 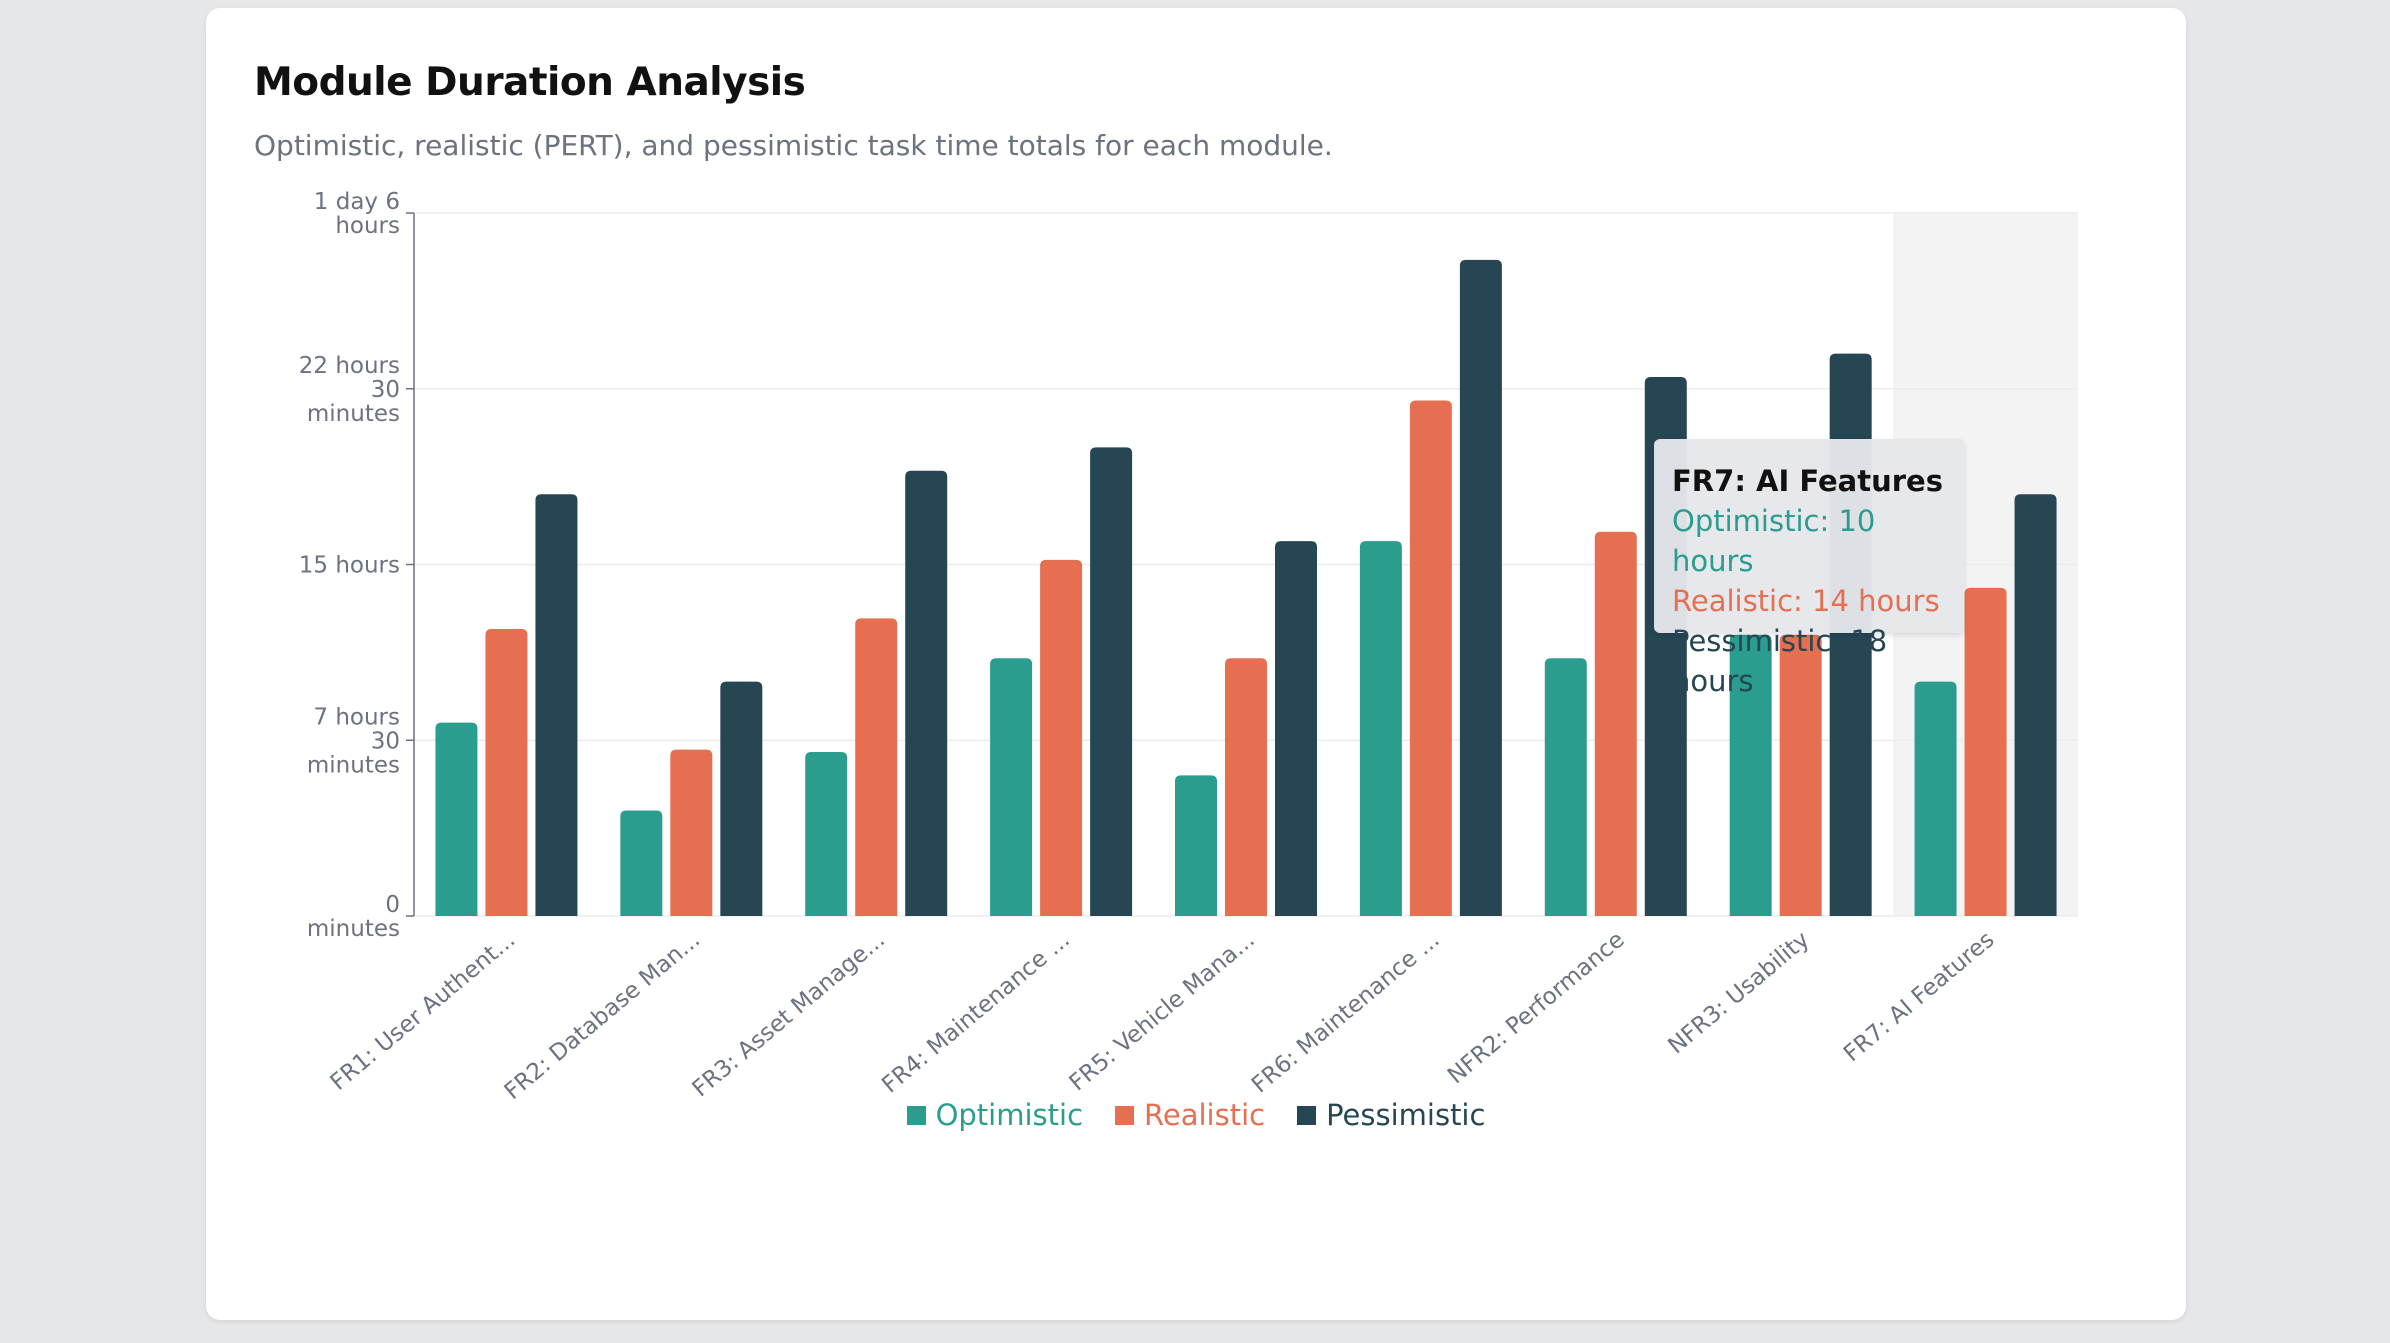 I want to click on y-tick-label: 15 hours, so click(x=349, y=566).